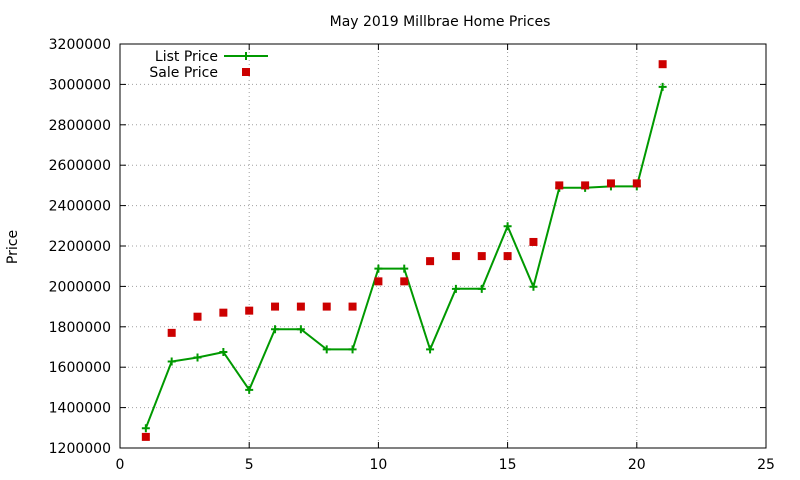 This screenshot has width=800, height=480. What do you see at coordinates (13, 247) in the screenshot?
I see `y-axis-label: Price` at bounding box center [13, 247].